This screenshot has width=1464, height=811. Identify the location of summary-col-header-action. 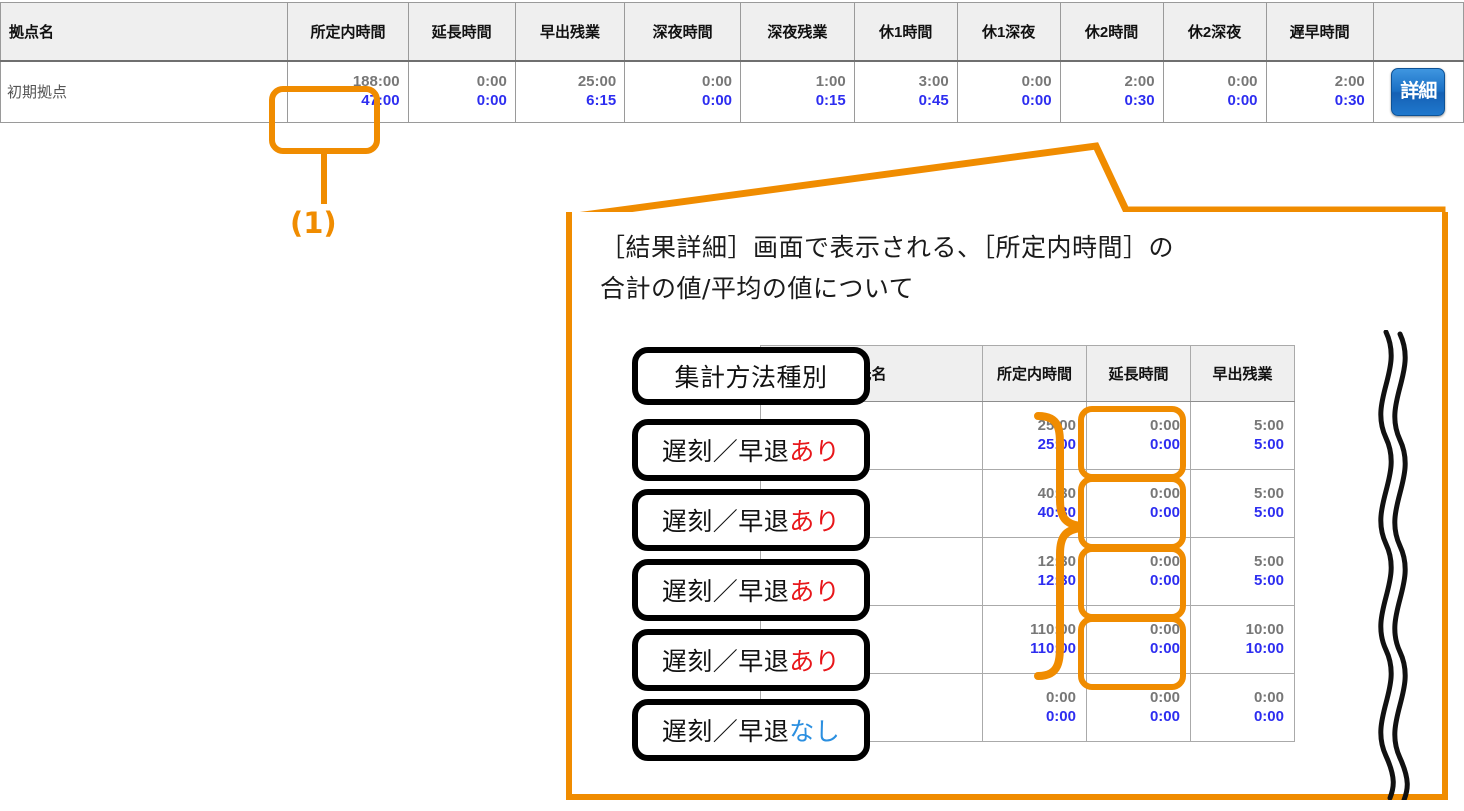
(1418, 32).